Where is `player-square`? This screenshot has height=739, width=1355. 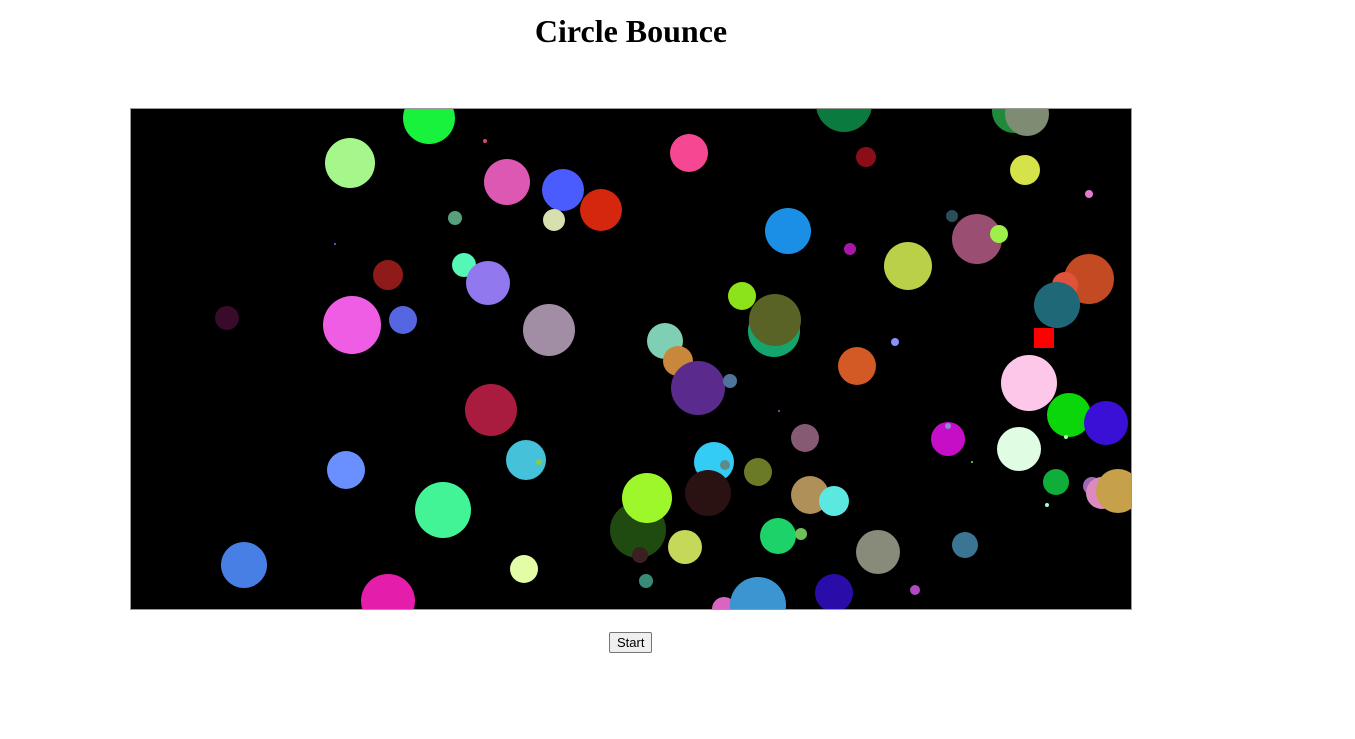
player-square is located at coordinates (1044, 338).